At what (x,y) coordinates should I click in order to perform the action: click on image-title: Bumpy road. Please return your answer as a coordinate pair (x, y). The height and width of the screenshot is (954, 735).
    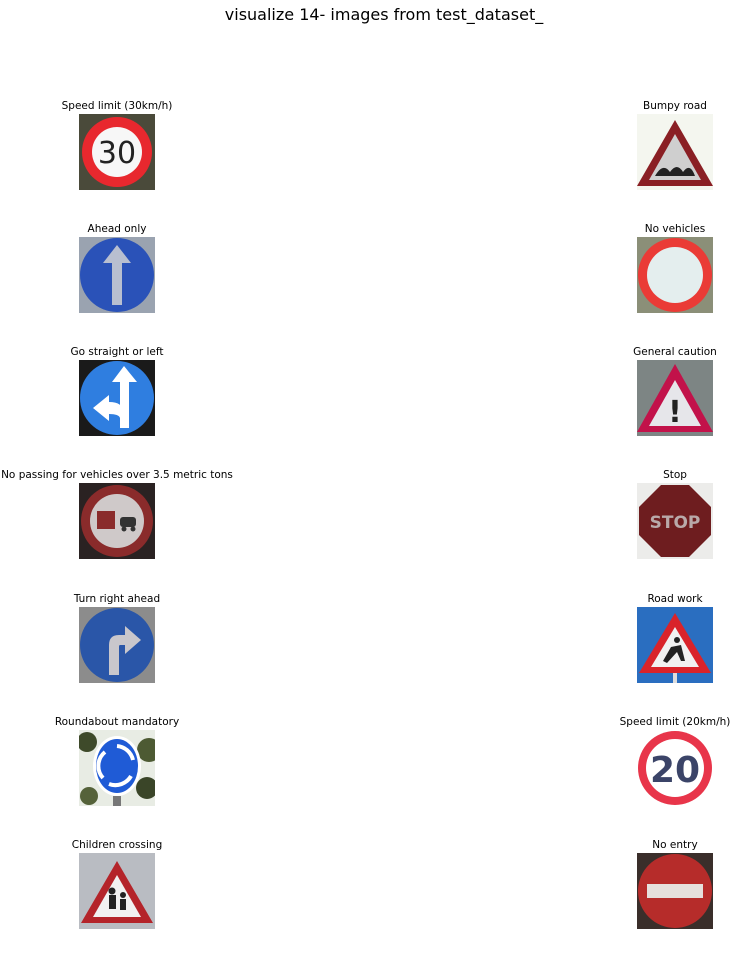
    Looking at the image, I should click on (675, 106).